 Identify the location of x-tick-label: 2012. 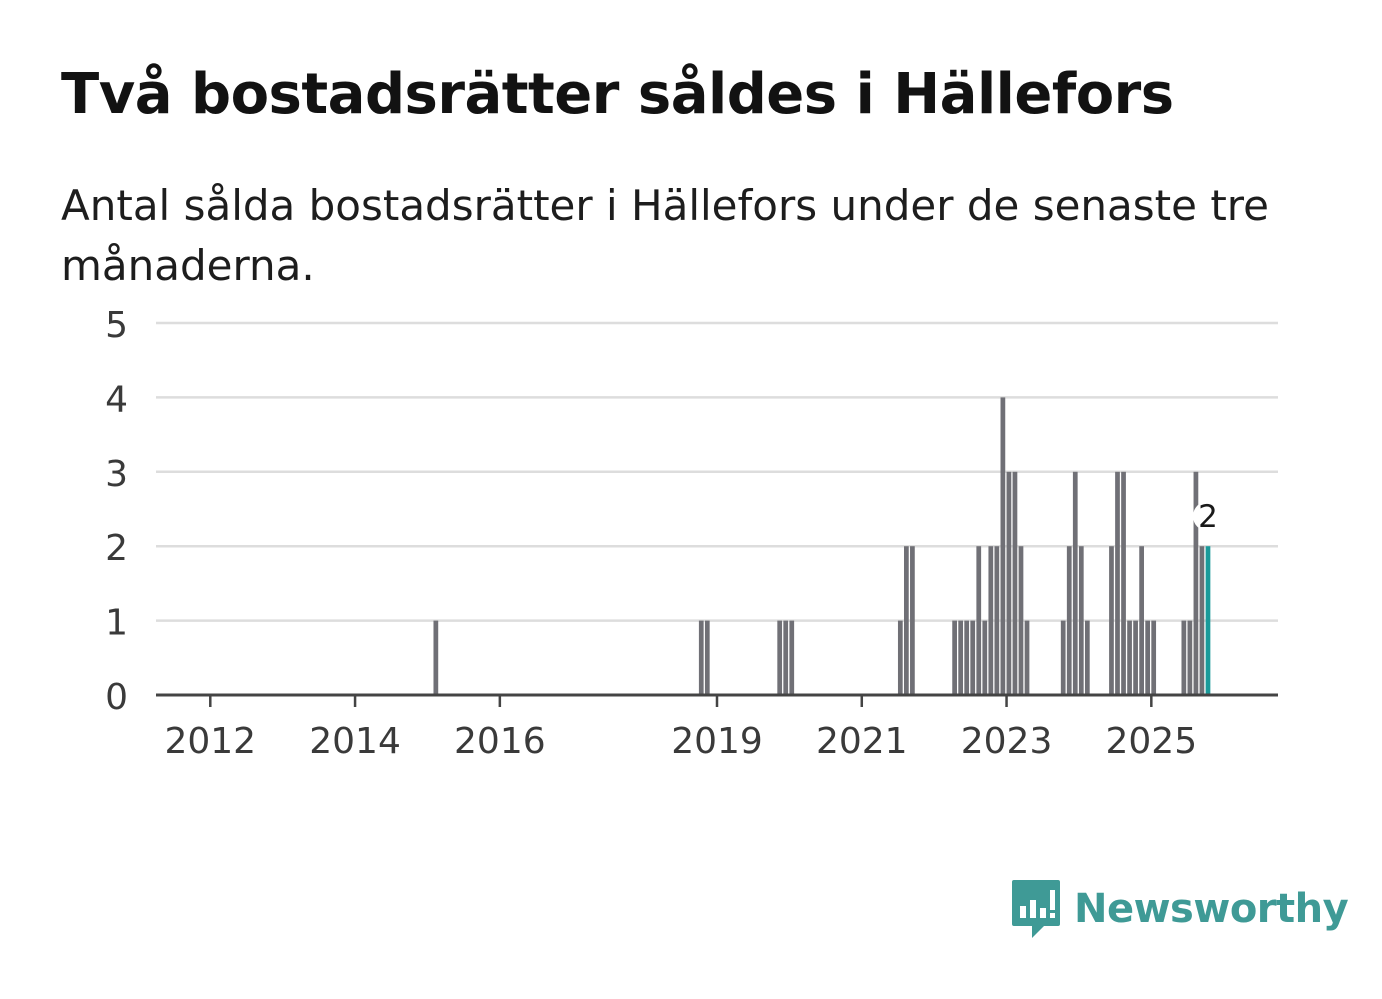
(210, 741).